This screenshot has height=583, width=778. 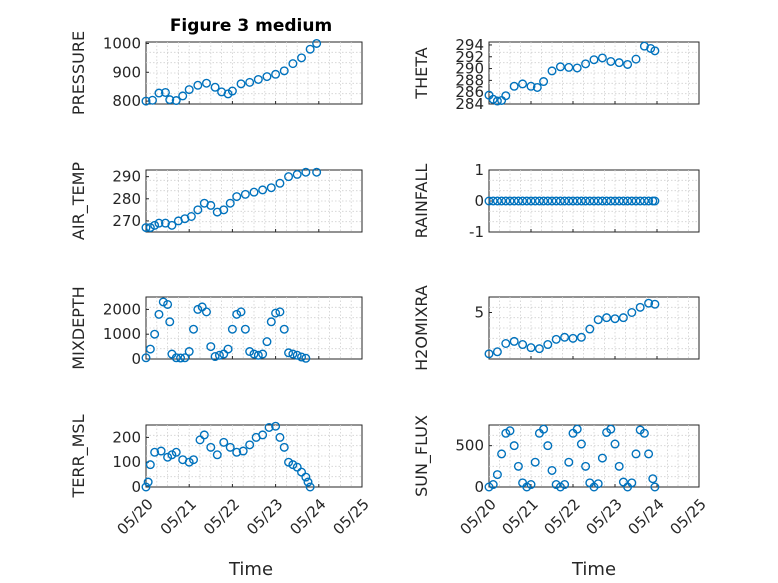 What do you see at coordinates (351, 516) in the screenshot?
I see `x-tick-label: 05/25` at bounding box center [351, 516].